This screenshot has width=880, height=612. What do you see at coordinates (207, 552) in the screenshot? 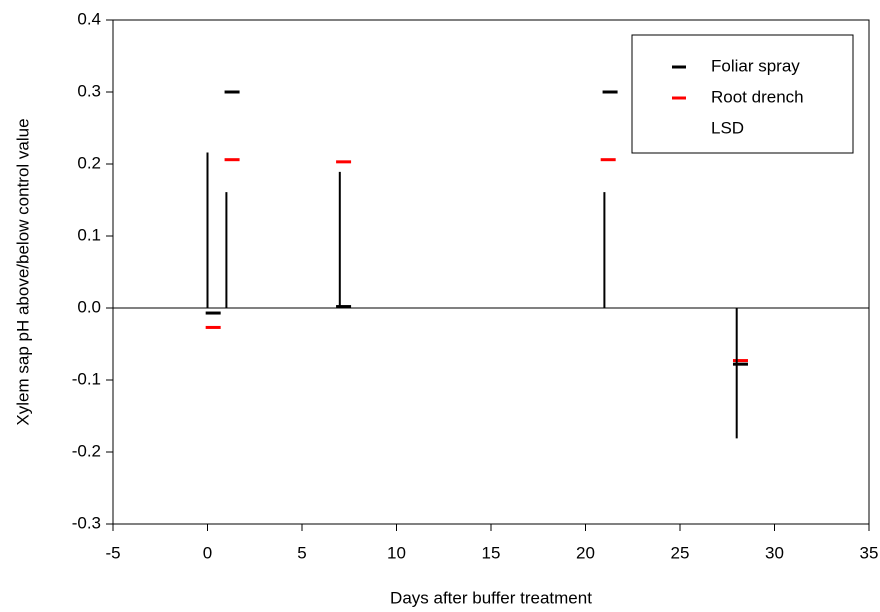
I see `x-tick-label: 0` at bounding box center [207, 552].